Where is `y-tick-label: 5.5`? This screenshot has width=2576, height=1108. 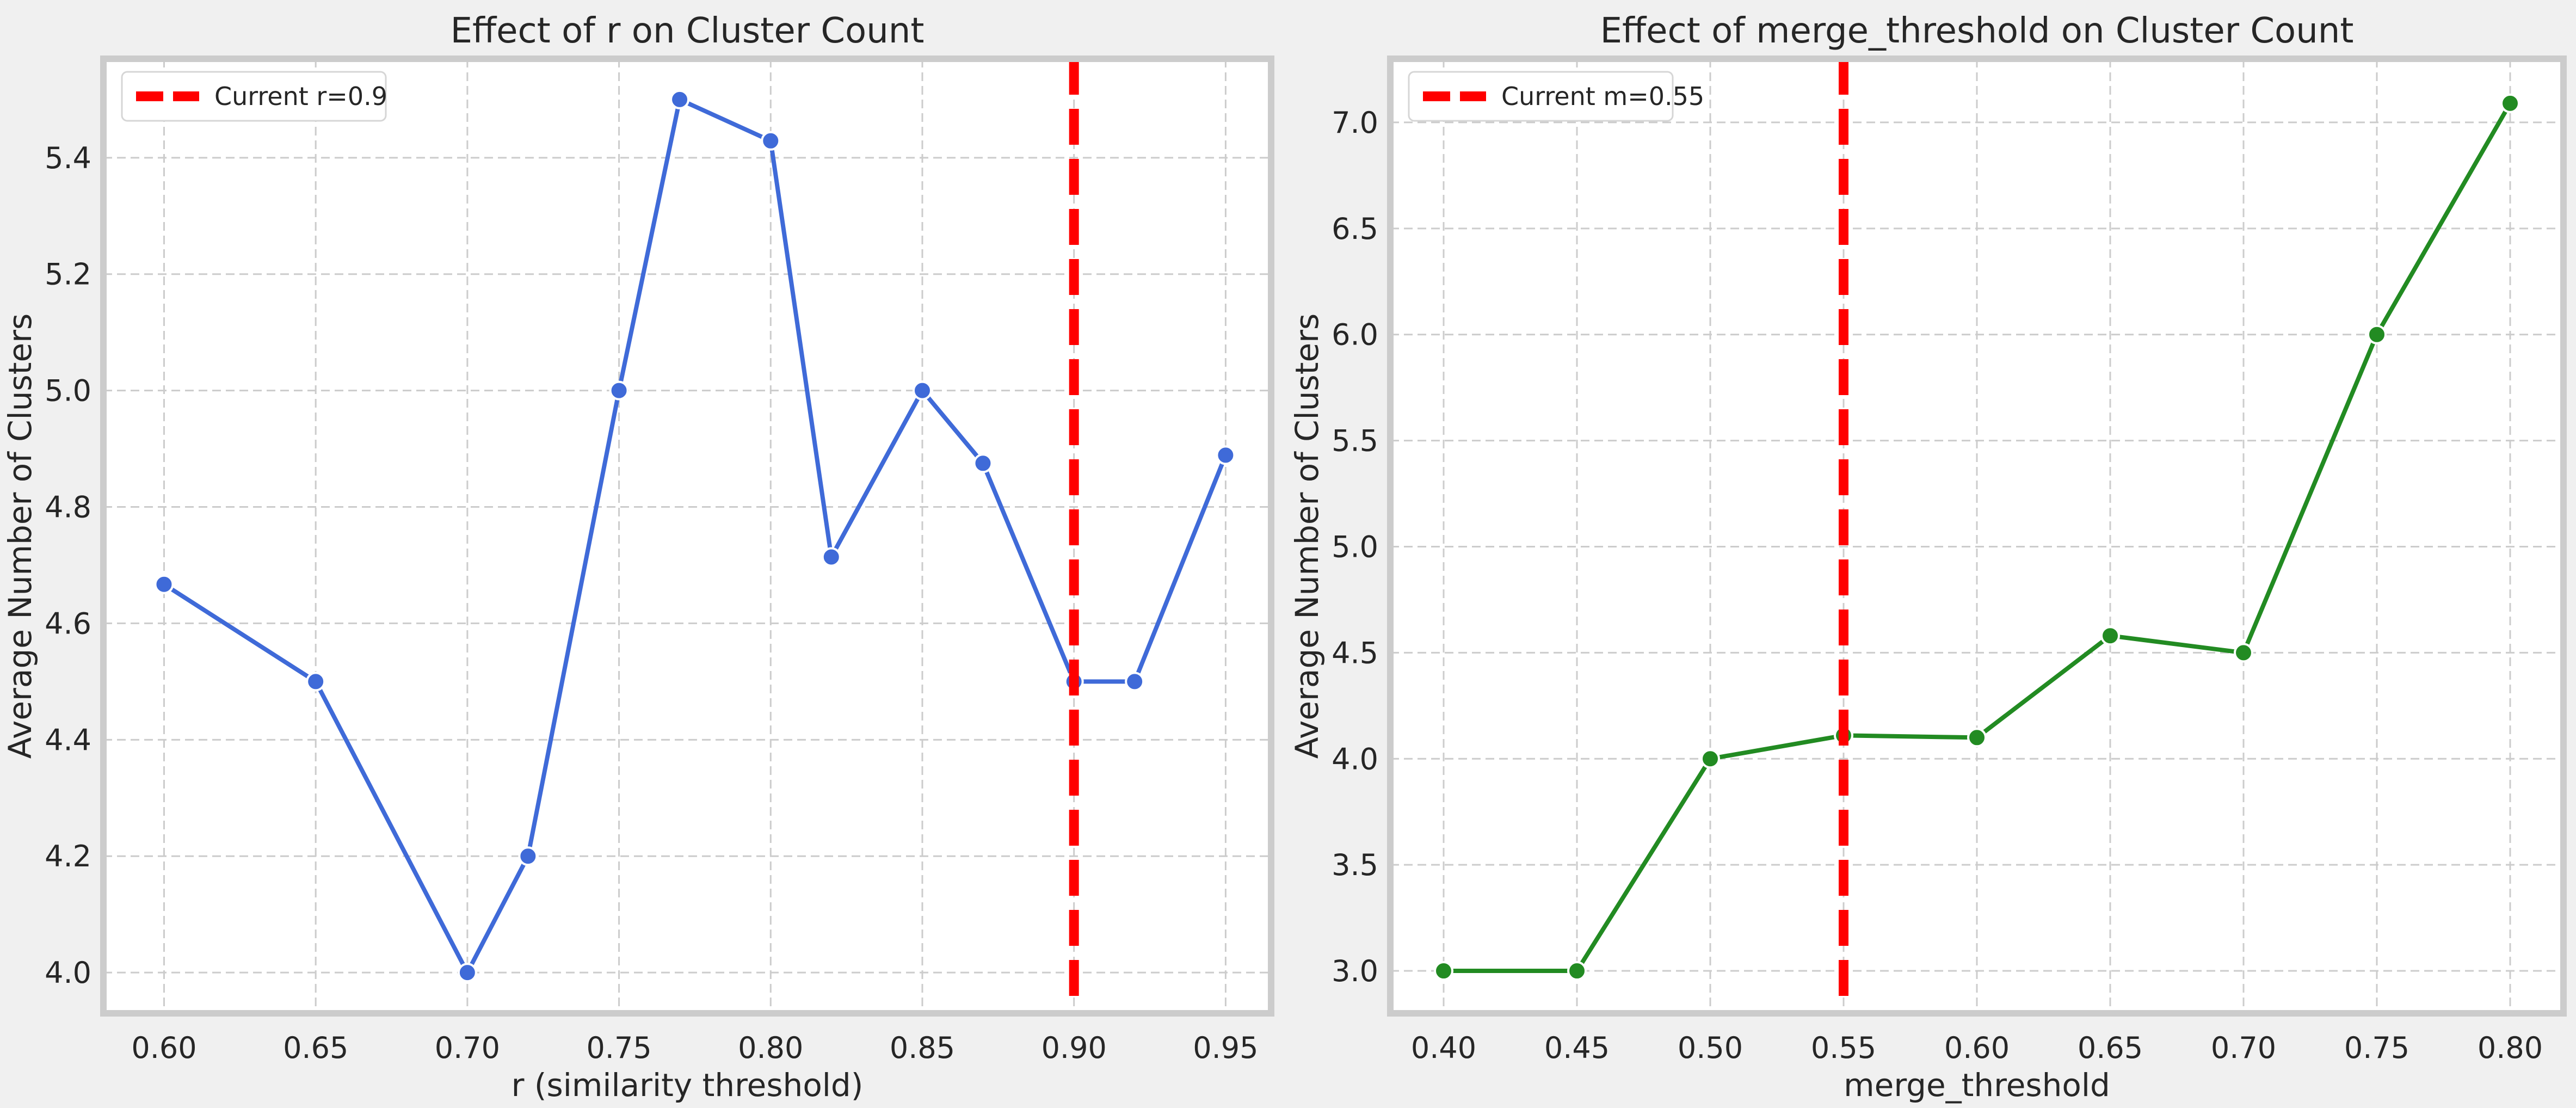
y-tick-label: 5.5 is located at coordinates (1355, 441).